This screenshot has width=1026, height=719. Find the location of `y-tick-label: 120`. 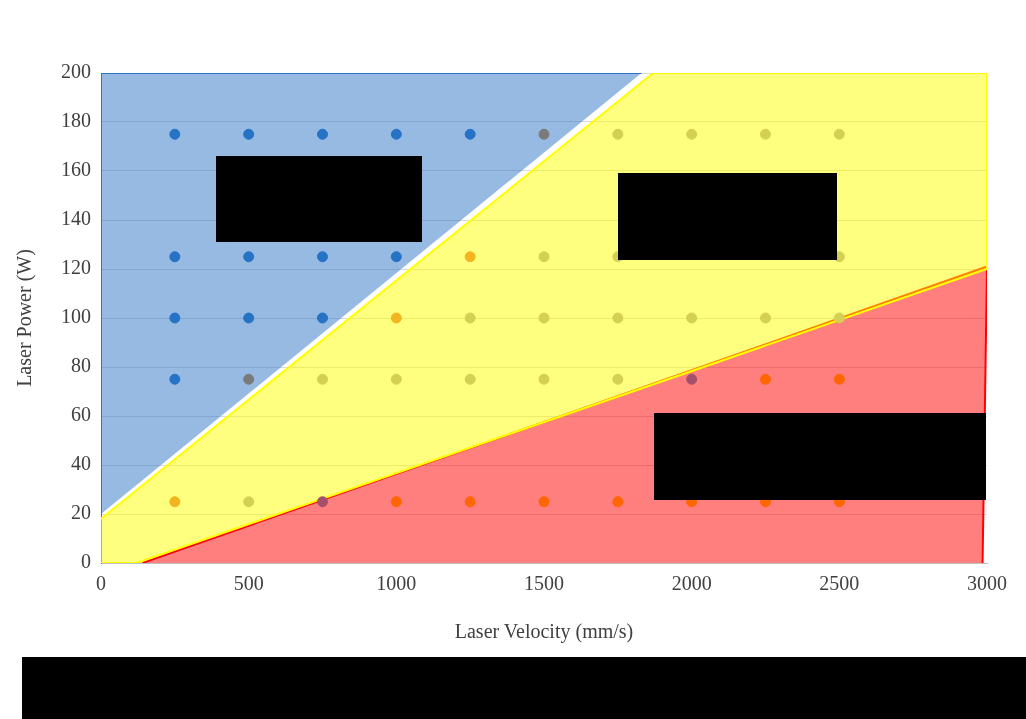

y-tick-label: 120 is located at coordinates (76, 267).